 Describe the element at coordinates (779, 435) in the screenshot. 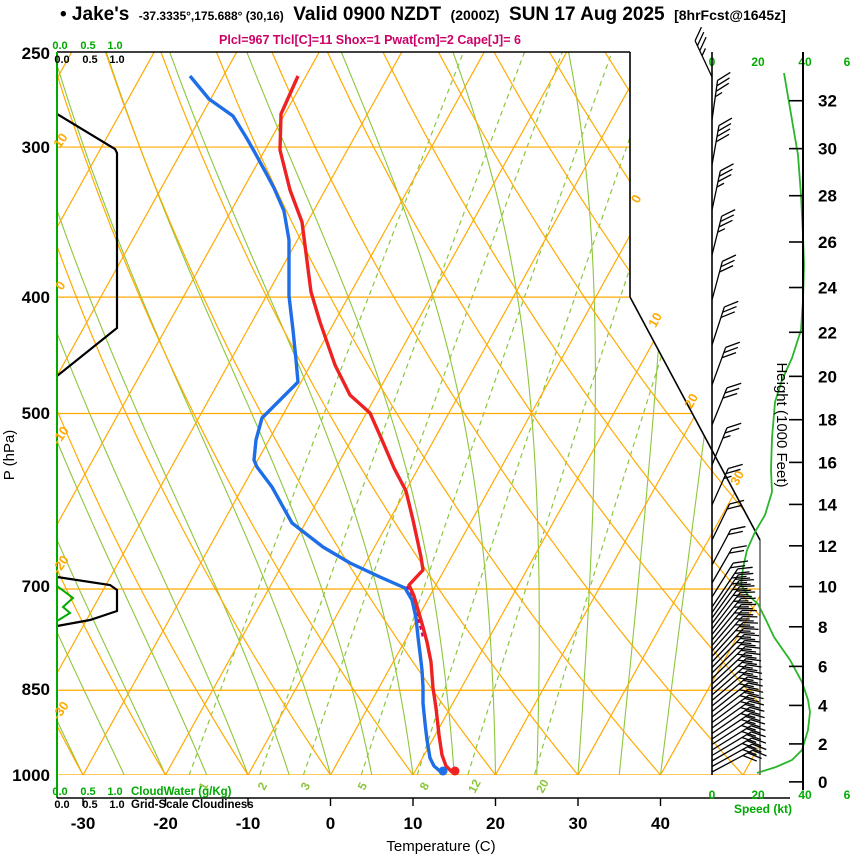

I see `speed-scale: 0 0 20 20 40 40 6 6 Speed (kt)` at that location.